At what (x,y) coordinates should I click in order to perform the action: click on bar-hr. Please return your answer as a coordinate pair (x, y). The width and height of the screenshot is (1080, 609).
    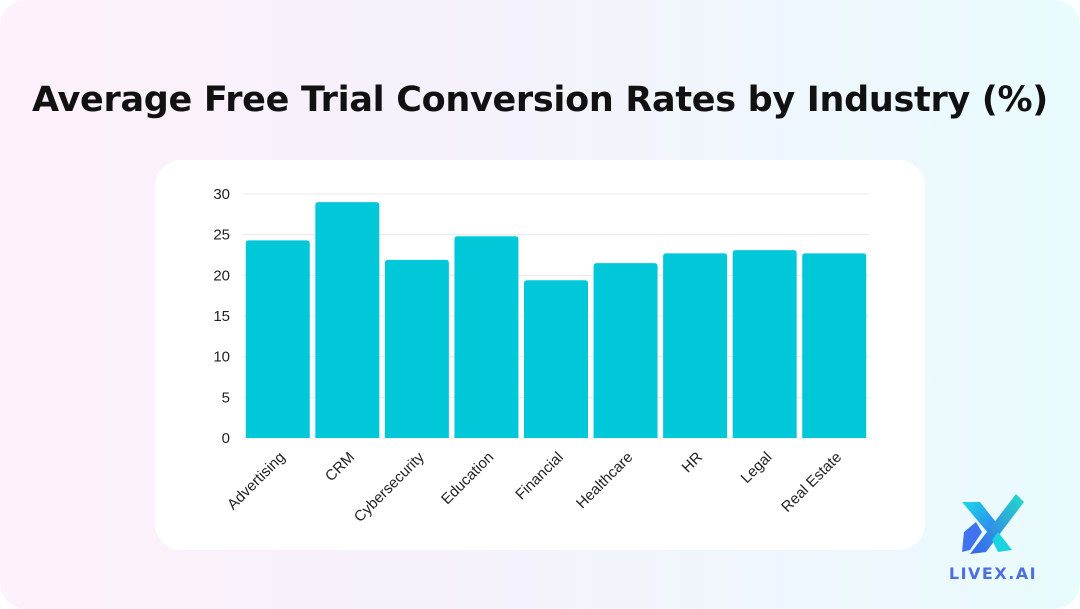
    Looking at the image, I should click on (695, 345).